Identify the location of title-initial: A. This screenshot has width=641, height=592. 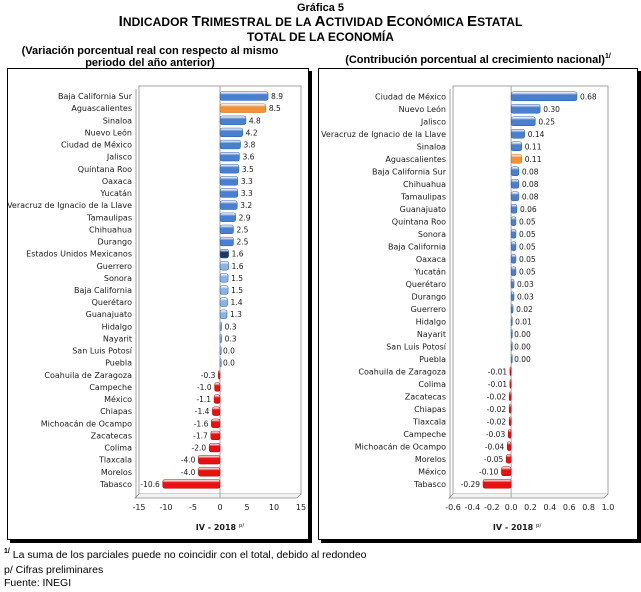
(320, 21).